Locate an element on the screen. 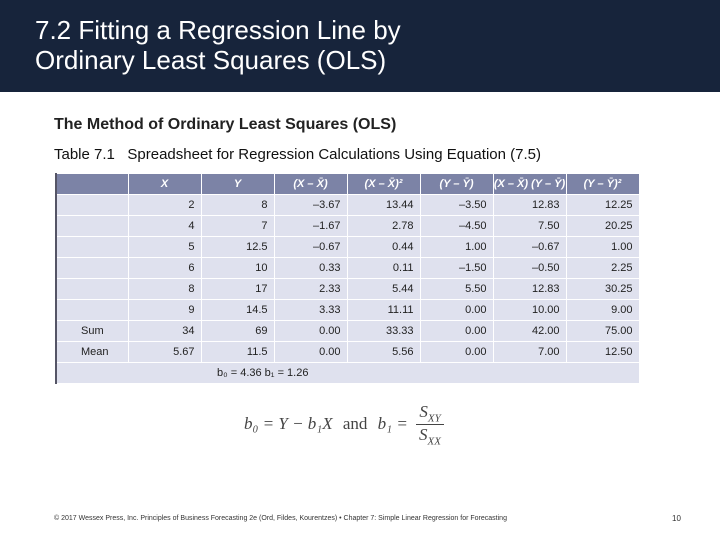 This screenshot has width=720, height=540. header-cell: (X – X̄)² is located at coordinates (383, 184).